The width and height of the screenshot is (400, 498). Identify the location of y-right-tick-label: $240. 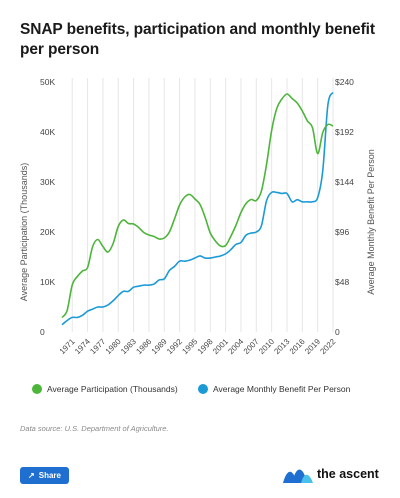
(344, 82).